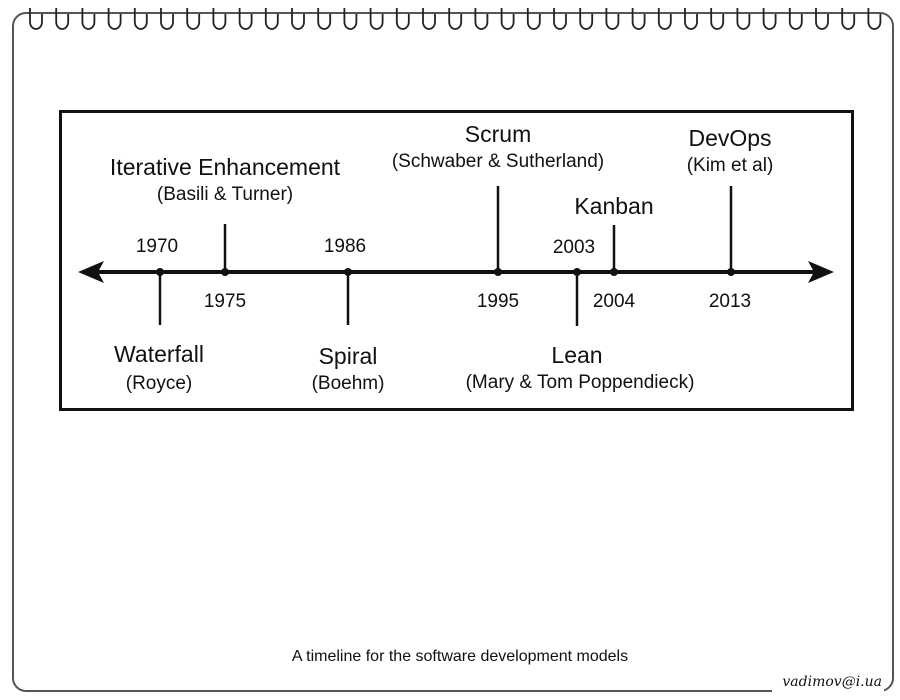  What do you see at coordinates (348, 383) in the screenshot?
I see `authors-spiral: (Boehm)` at bounding box center [348, 383].